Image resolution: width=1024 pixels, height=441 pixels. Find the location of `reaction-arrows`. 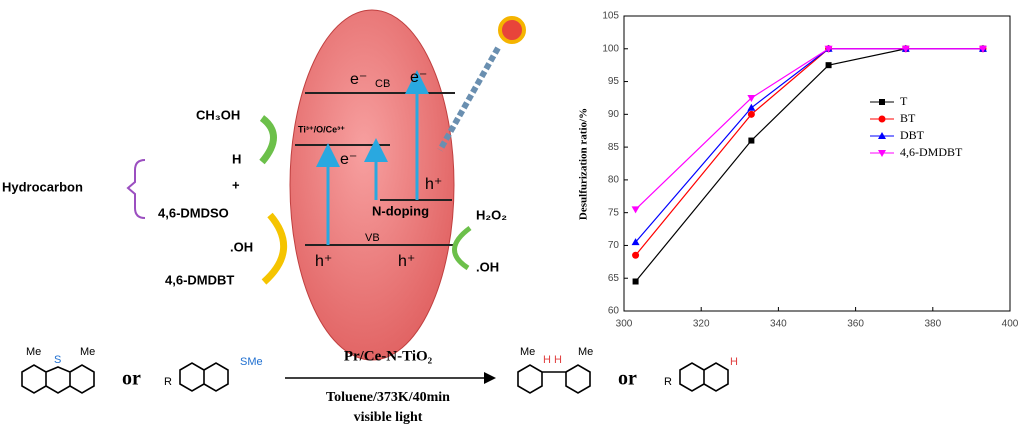

reaction-arrows is located at coordinates (365, 200).